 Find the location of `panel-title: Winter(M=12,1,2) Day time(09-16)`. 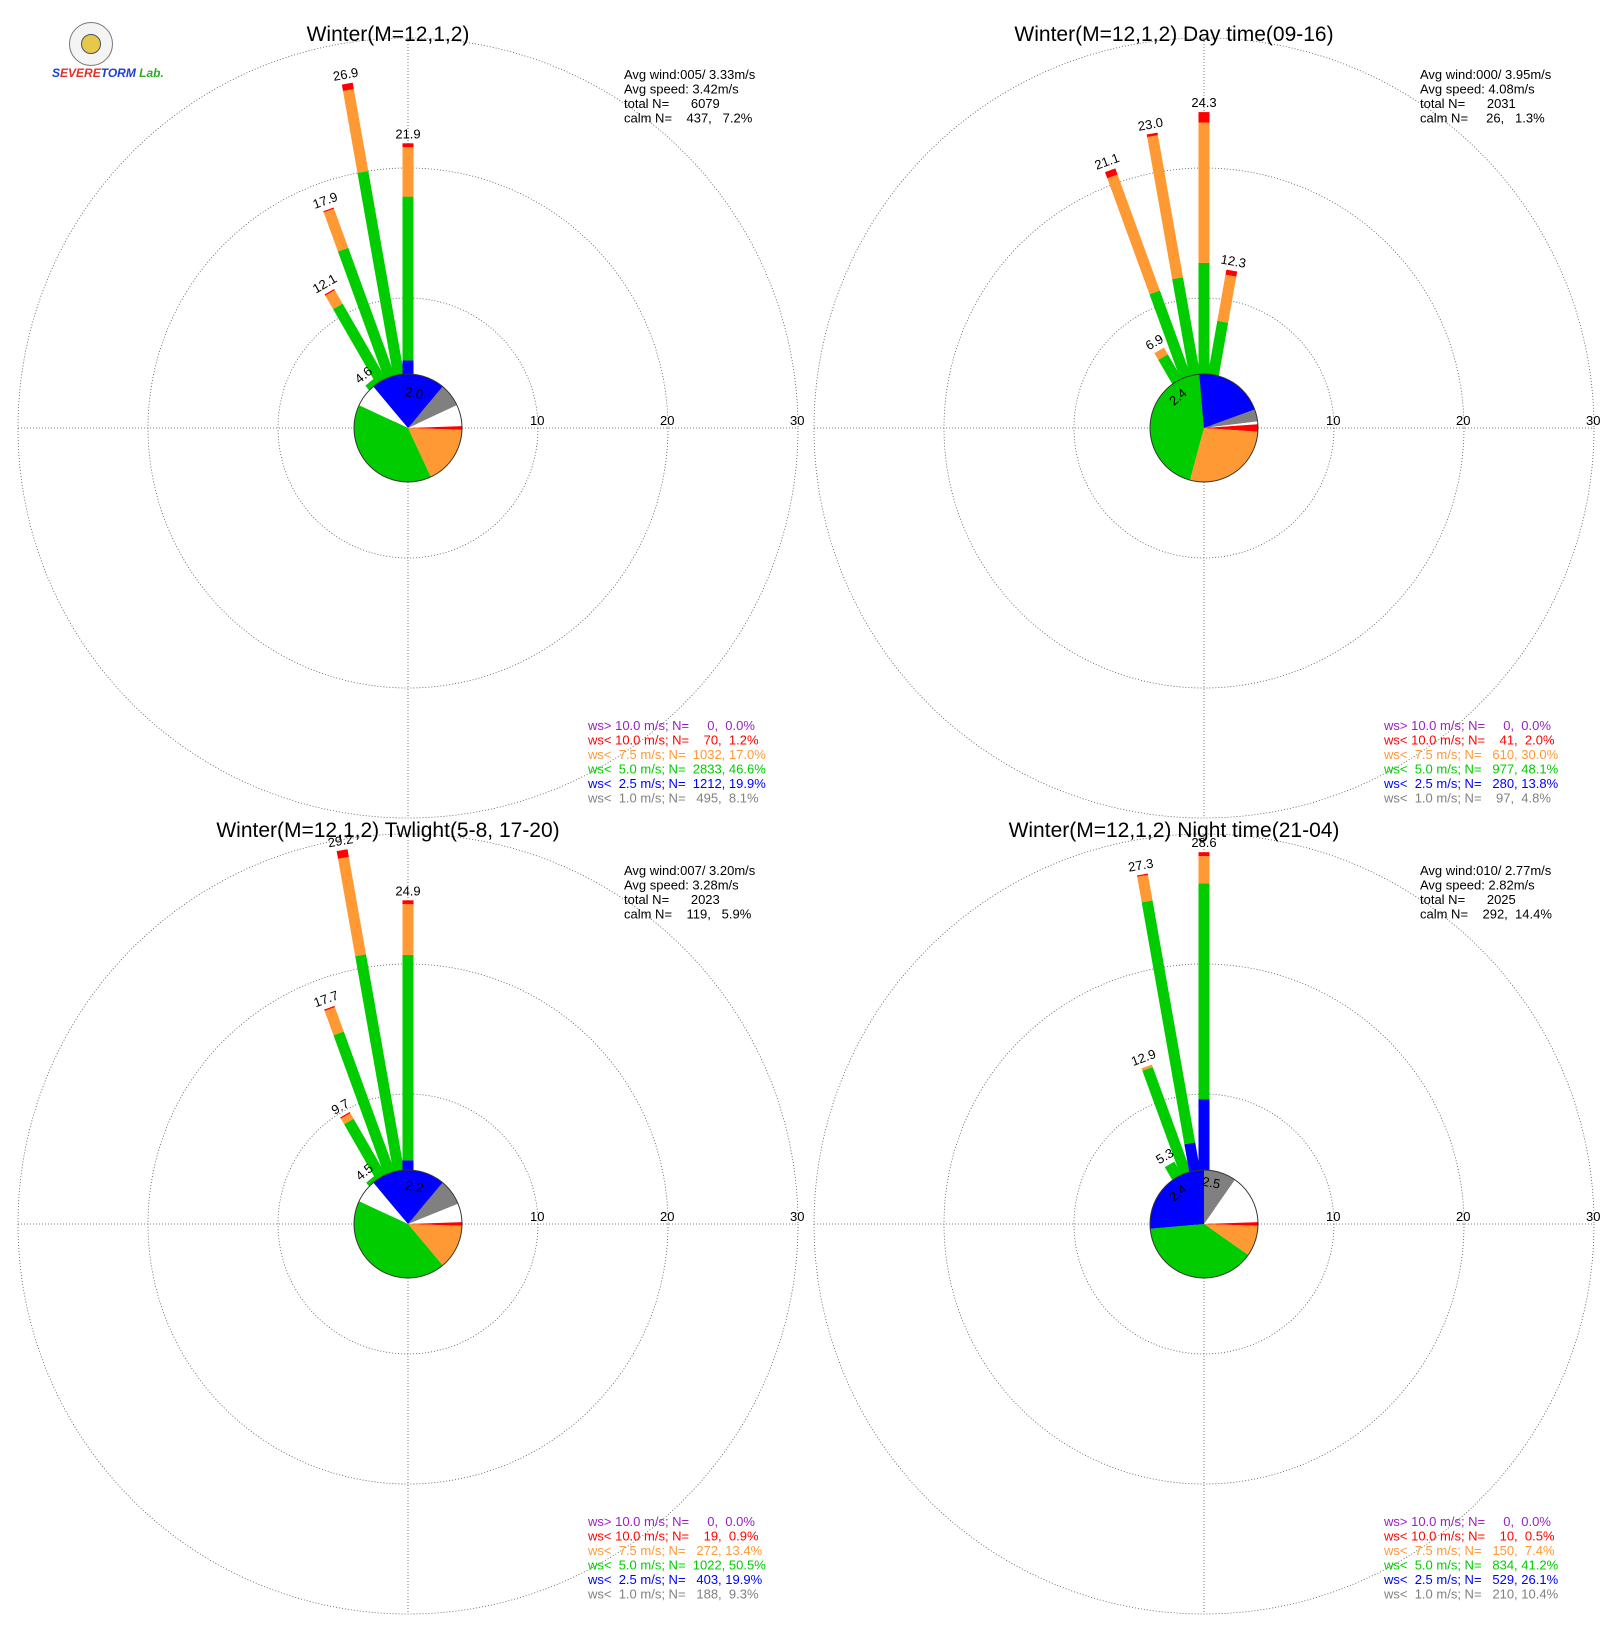

panel-title: Winter(M=12,1,2) Day time(09-16) is located at coordinates (1173, 34).